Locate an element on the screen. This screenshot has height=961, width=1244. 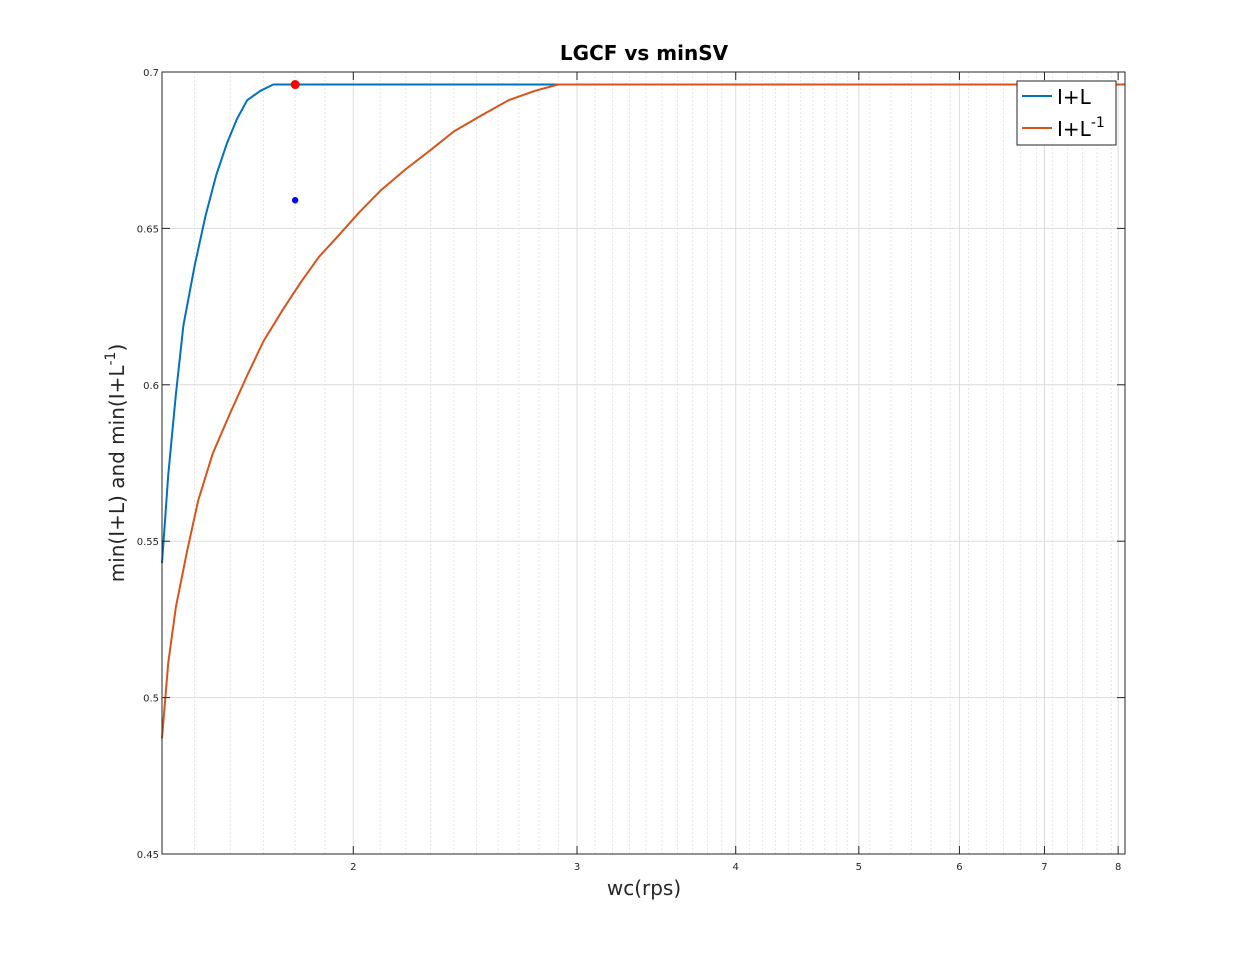
x-axis-label: wc(rps) is located at coordinates (644, 888).